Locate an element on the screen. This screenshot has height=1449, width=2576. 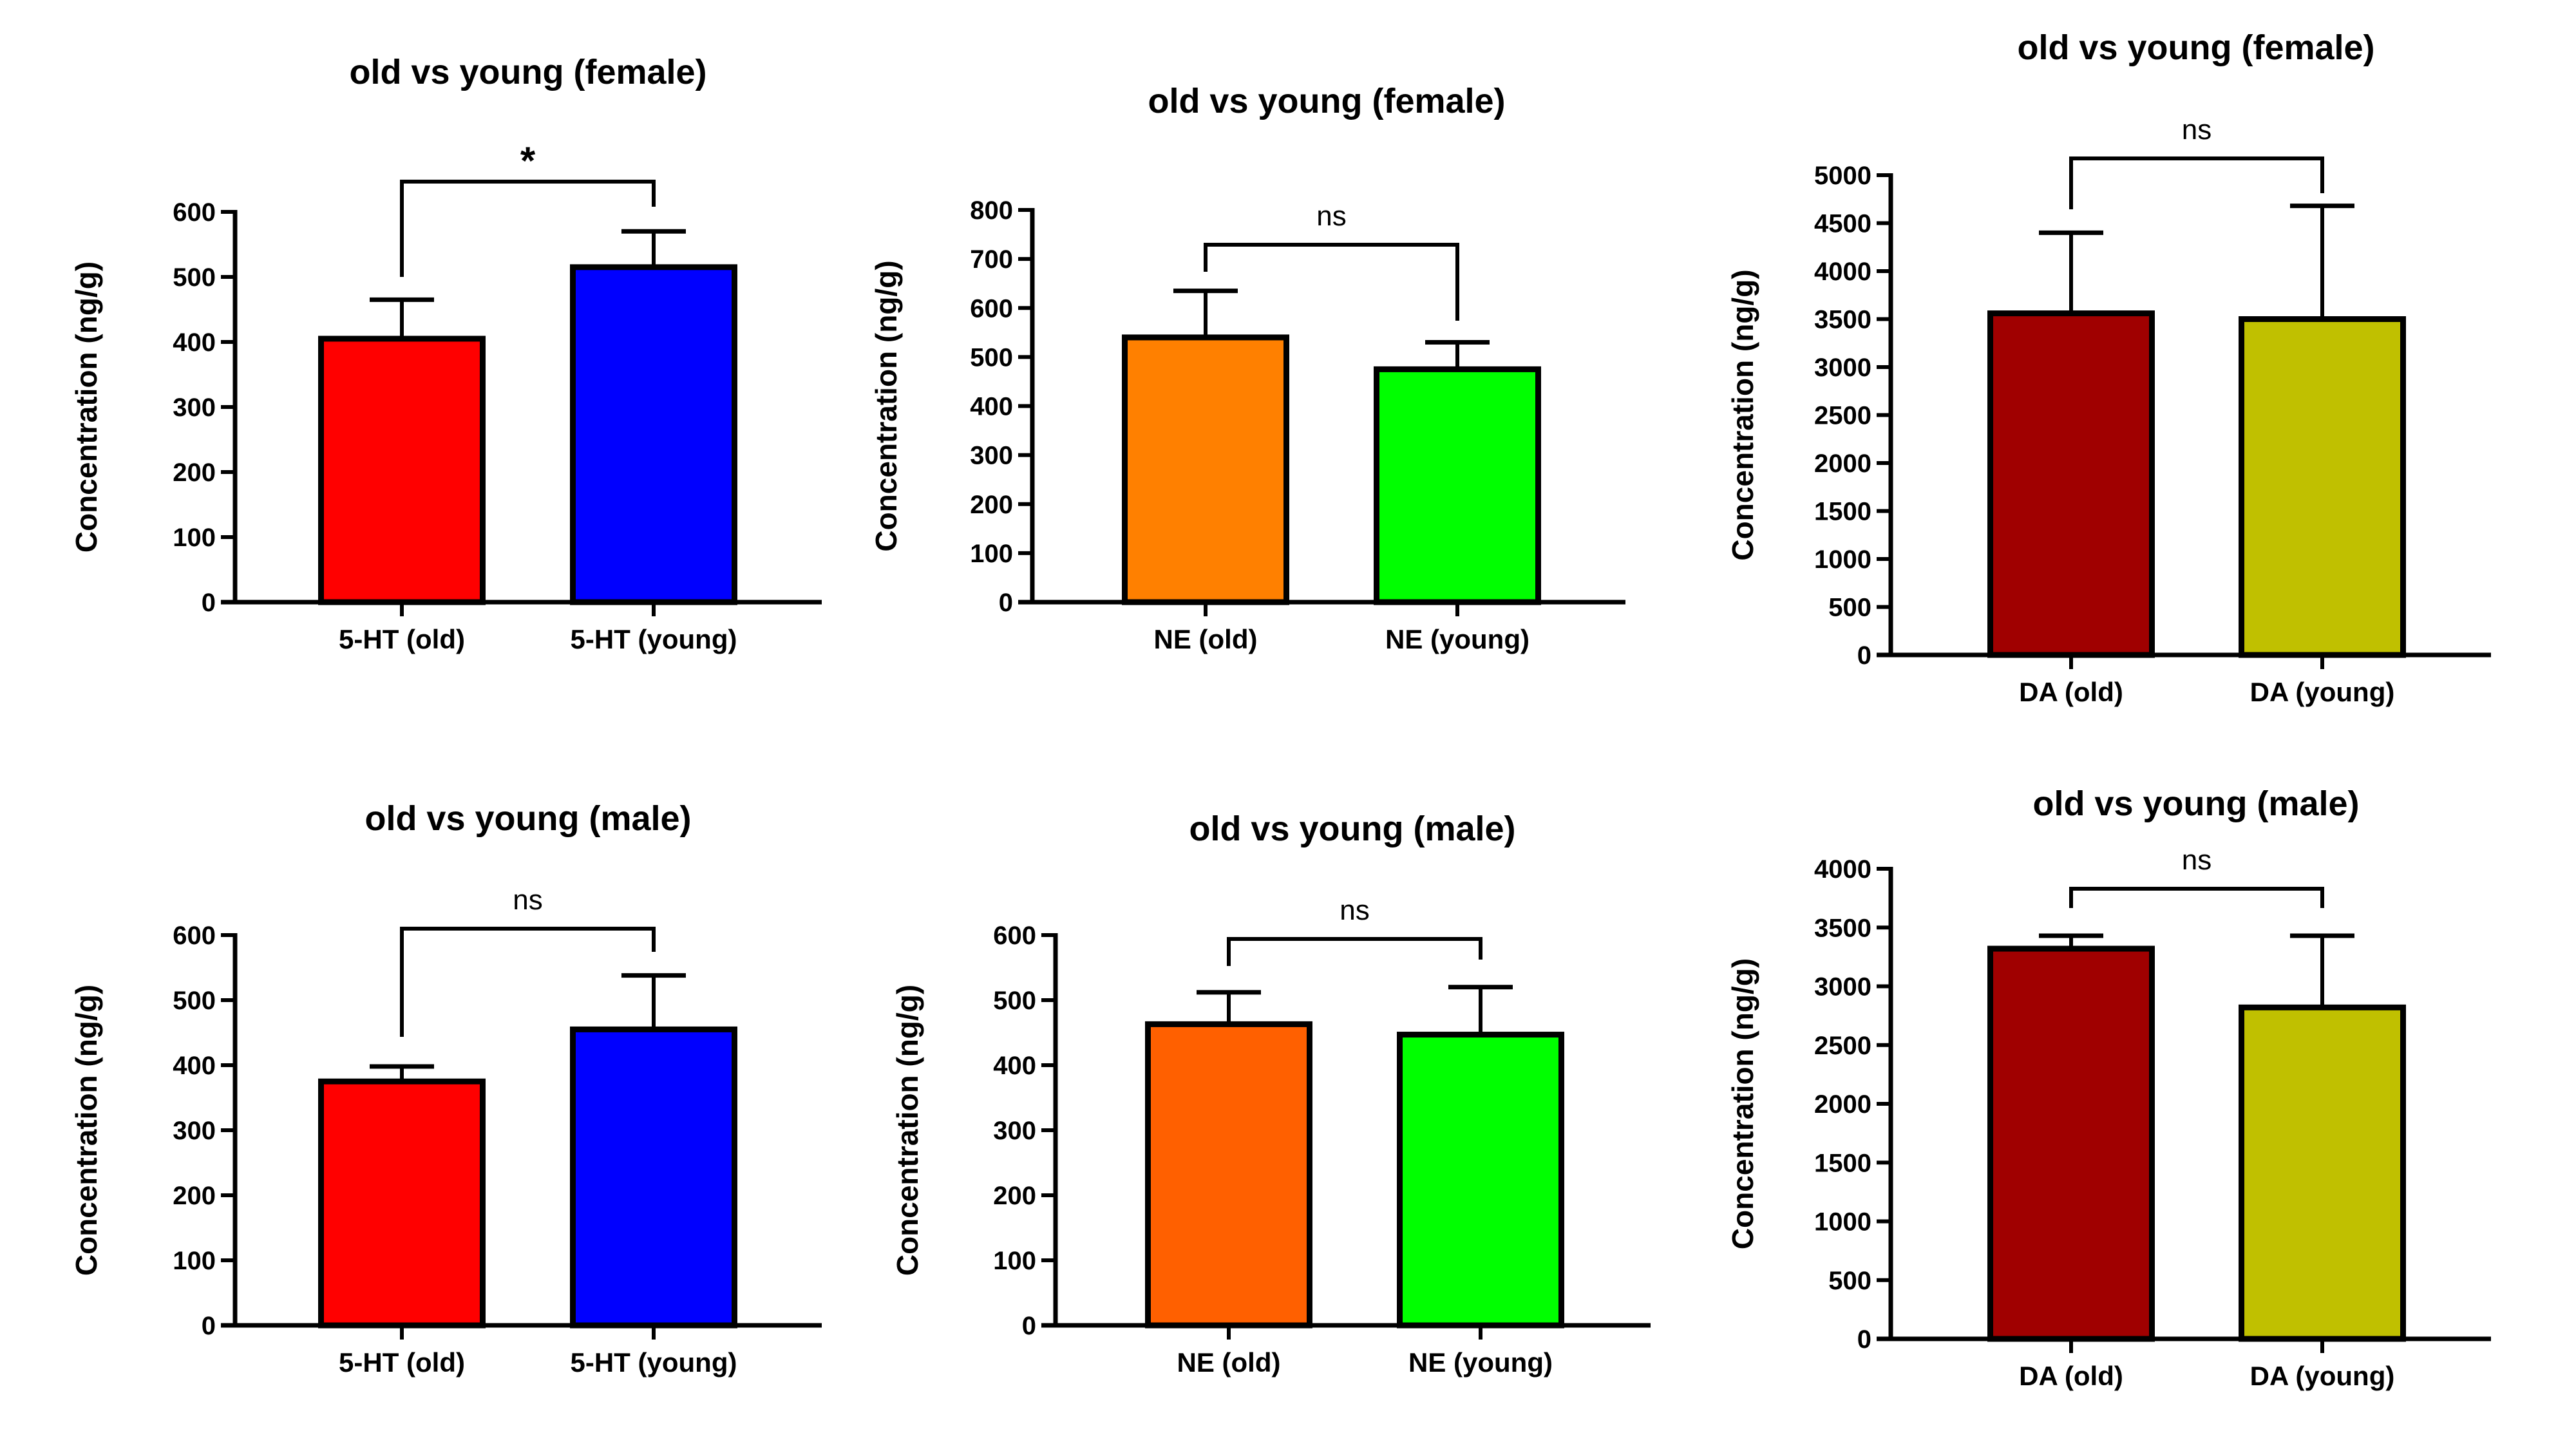
y-tick-label: 4500 is located at coordinates (1843, 224).